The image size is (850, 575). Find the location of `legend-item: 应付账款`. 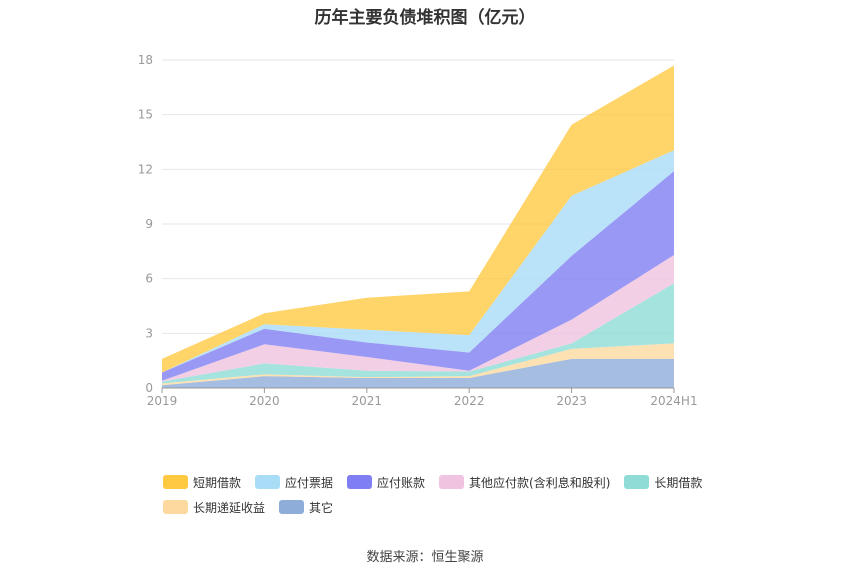

legend-item: 应付账款 is located at coordinates (386, 482).